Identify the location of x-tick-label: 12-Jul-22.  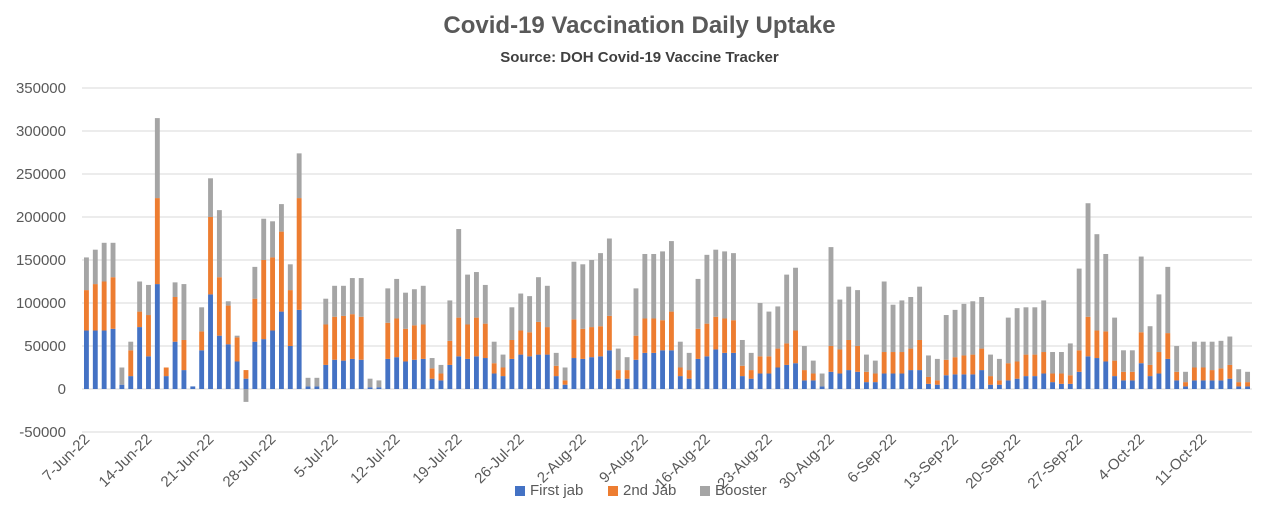
(375, 459).